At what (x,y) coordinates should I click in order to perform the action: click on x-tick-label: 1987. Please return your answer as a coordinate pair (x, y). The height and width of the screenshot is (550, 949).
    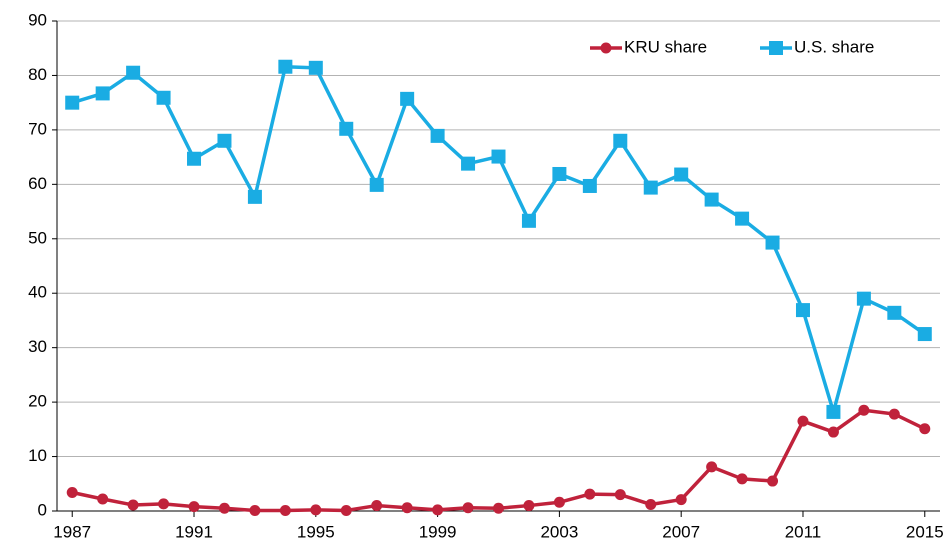
    Looking at the image, I should click on (72, 531).